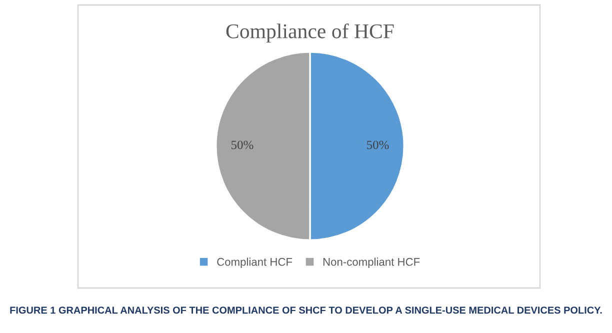 This screenshot has width=612, height=333. I want to click on chart-title: Compliance of HCF, so click(310, 33).